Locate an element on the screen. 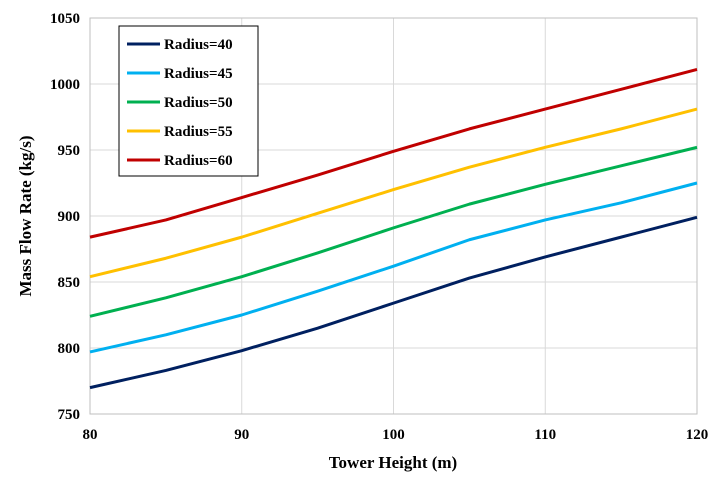  y-tick-label: 1000 is located at coordinates (65, 85).